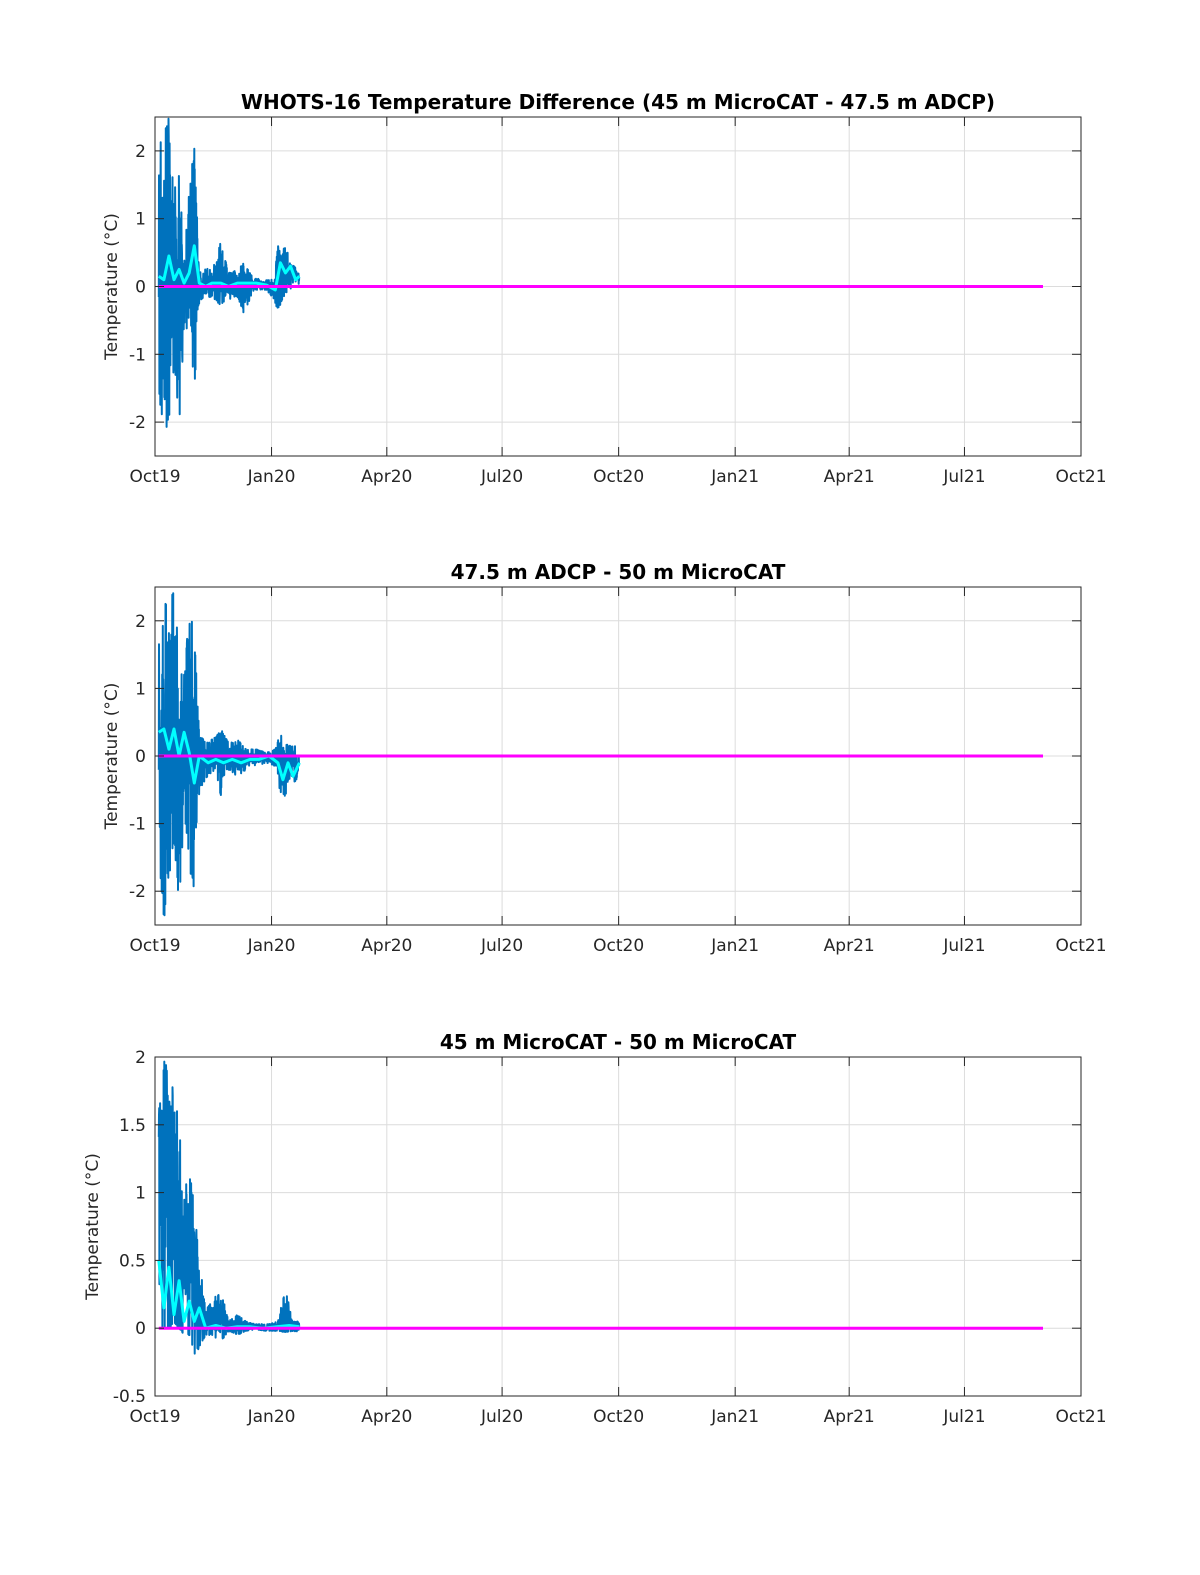  What do you see at coordinates (129, 1227) in the screenshot?
I see `y-tick-labels: -0.5 0 0.5 1 1.5 2` at bounding box center [129, 1227].